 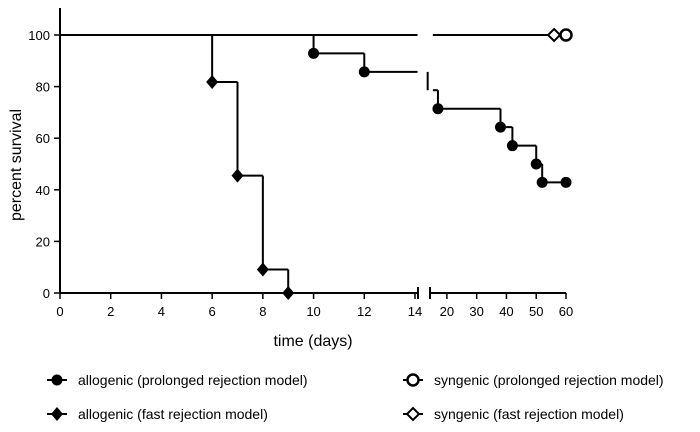 What do you see at coordinates (447, 311) in the screenshot?
I see `x-tick-label: 20` at bounding box center [447, 311].